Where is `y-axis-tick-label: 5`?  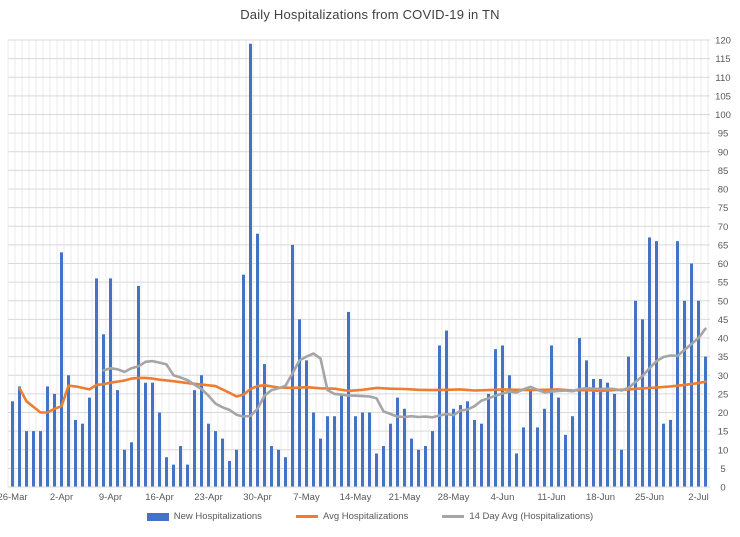 y-axis-tick-label: 5 is located at coordinates (722, 469).